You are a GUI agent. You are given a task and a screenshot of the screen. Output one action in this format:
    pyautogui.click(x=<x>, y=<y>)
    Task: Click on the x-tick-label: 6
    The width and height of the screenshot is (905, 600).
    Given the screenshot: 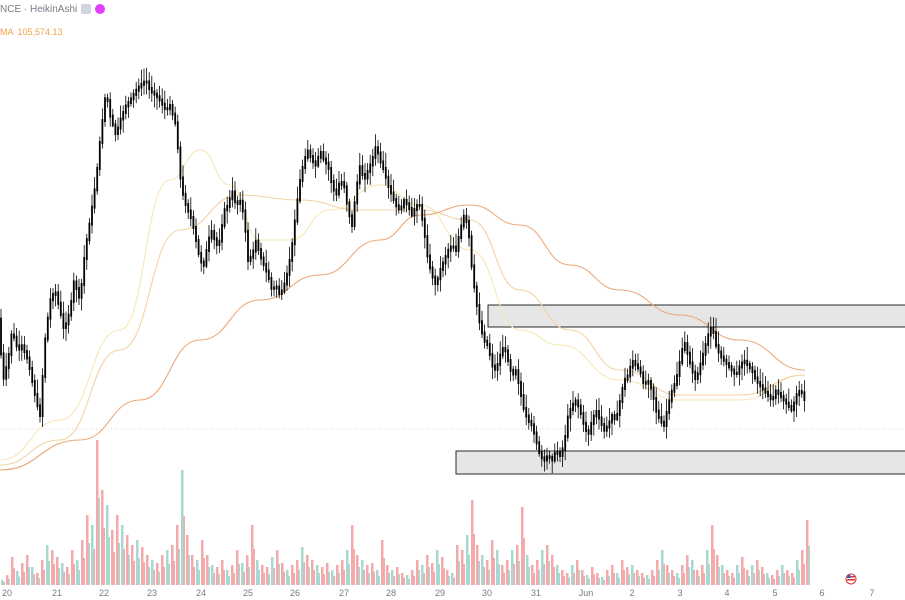 What is the action you would take?
    pyautogui.click(x=821, y=593)
    